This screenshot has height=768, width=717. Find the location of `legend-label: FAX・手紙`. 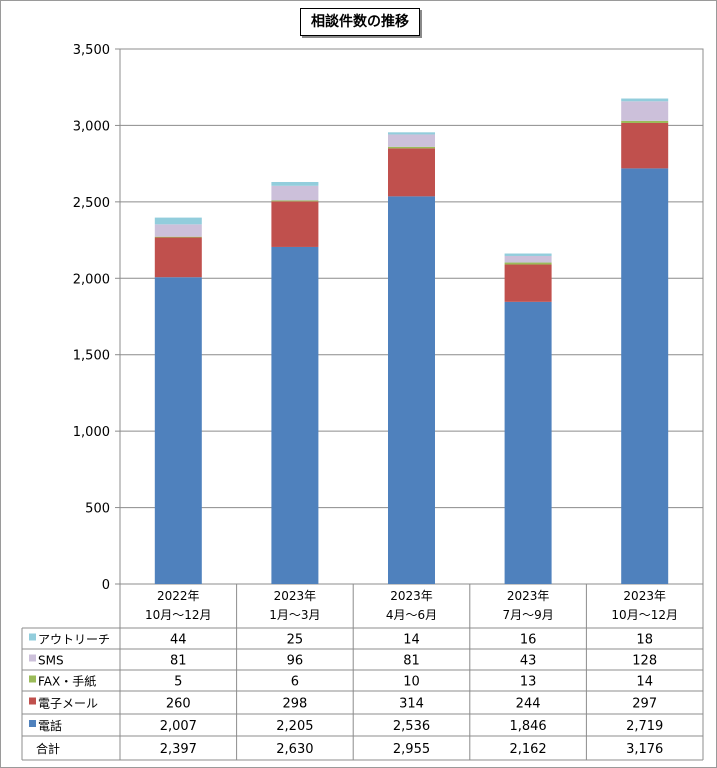

legend-label: FAX・手紙 is located at coordinates (67, 681).